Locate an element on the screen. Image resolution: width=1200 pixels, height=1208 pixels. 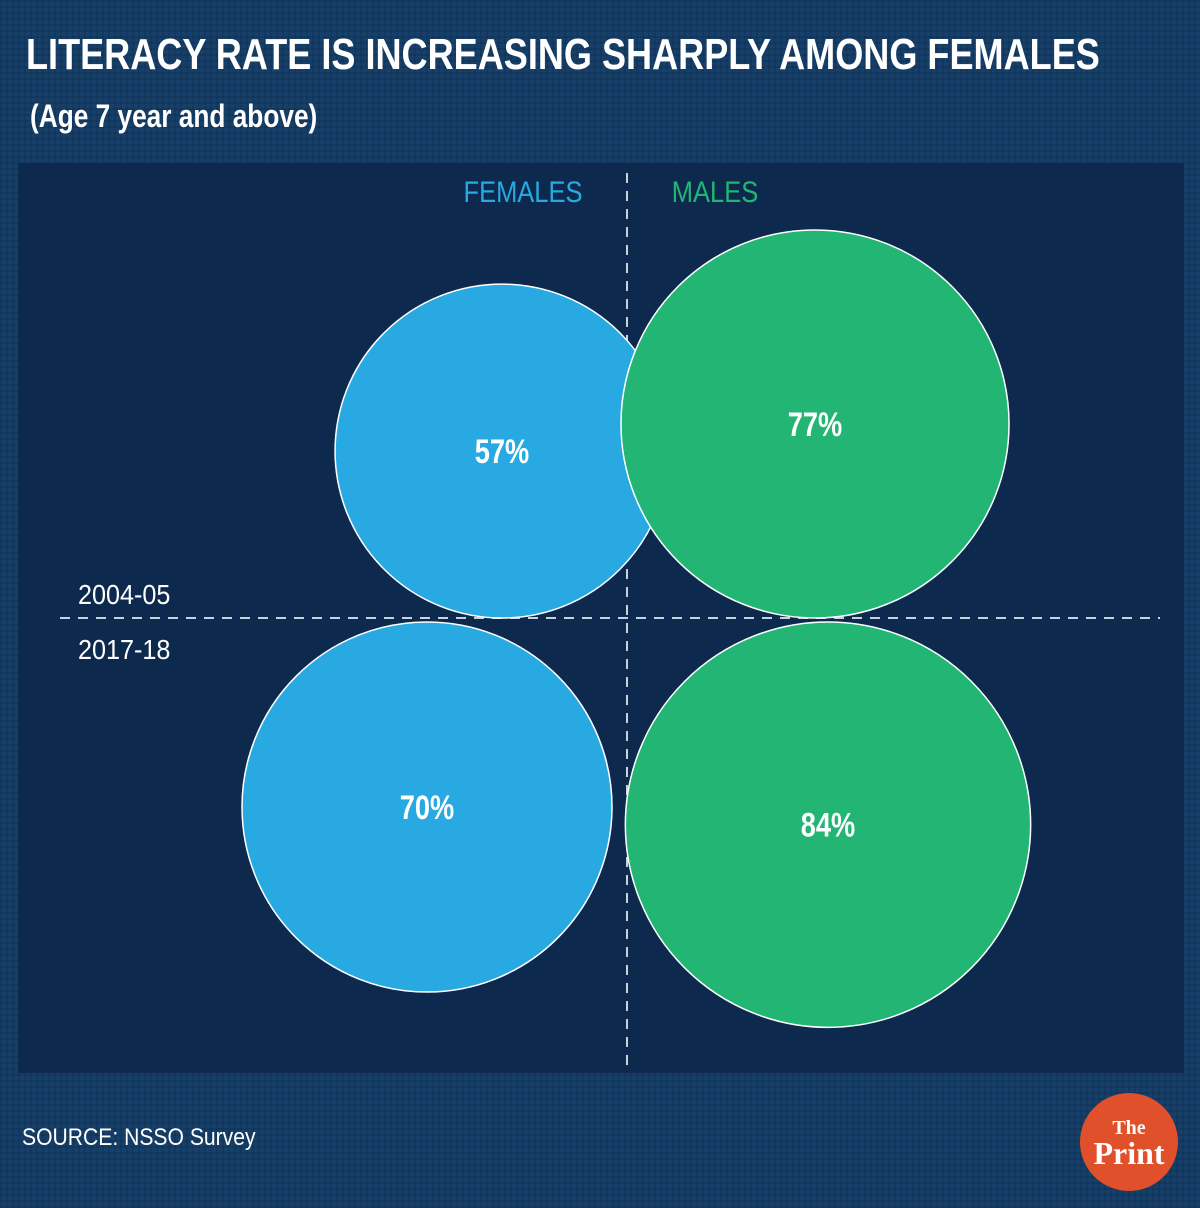
logo-text-print: Print is located at coordinates (1129, 1153).